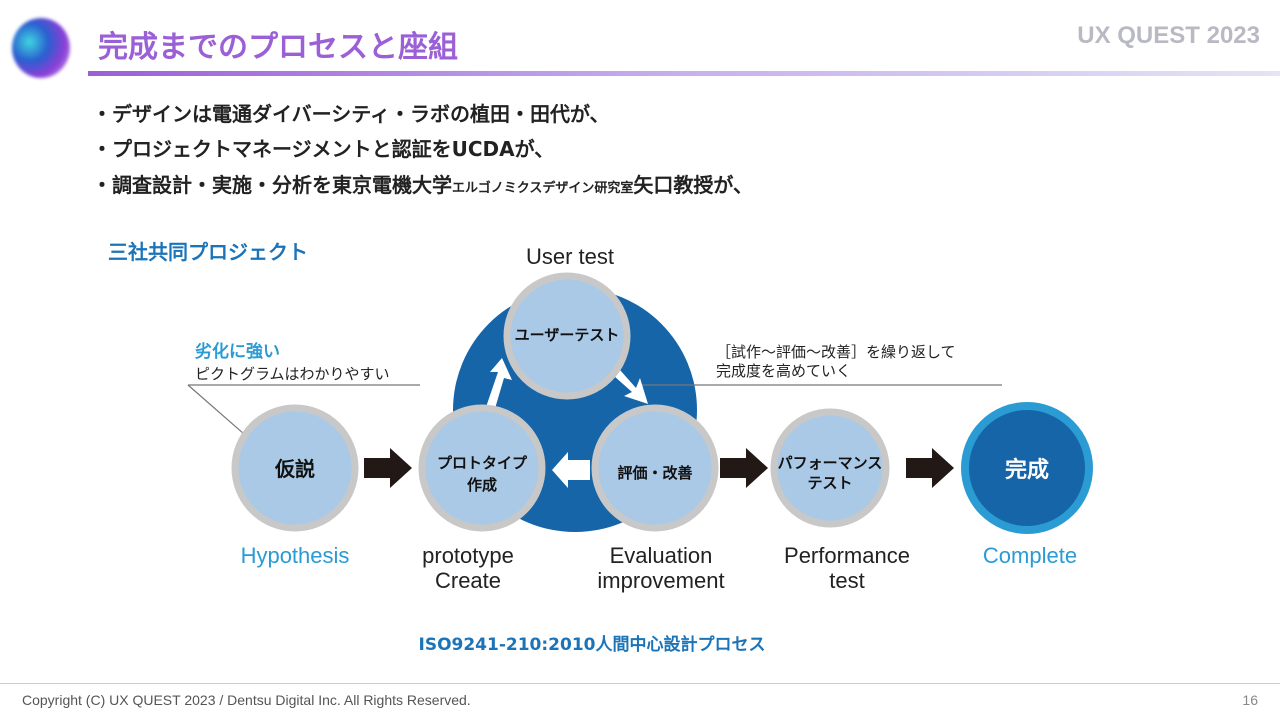 This screenshot has height=720, width=1280. I want to click on bullet-research-main: ・調査設計・実施・分析を東京電機大学, so click(272, 185).